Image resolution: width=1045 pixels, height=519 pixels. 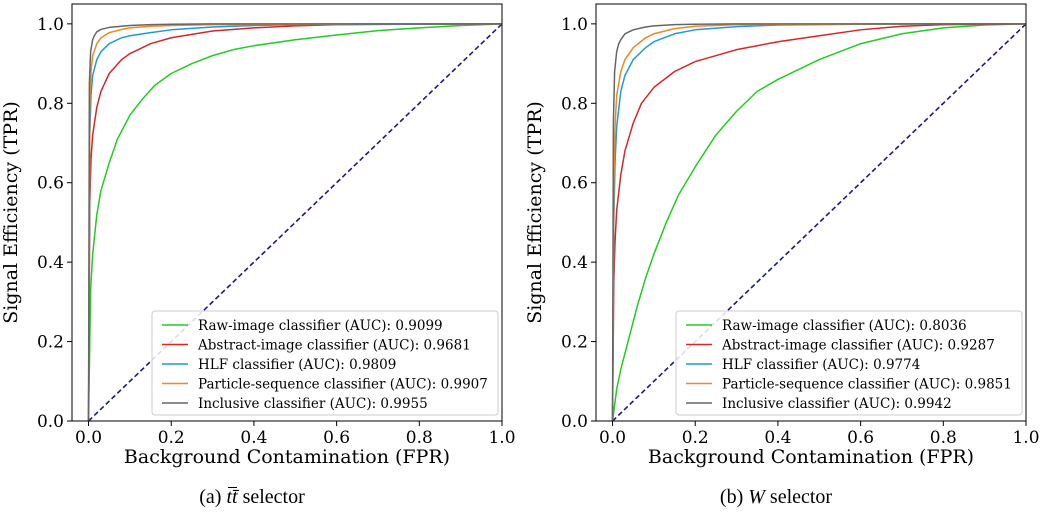 I want to click on caption-a-label: (a), so click(x=210, y=497).